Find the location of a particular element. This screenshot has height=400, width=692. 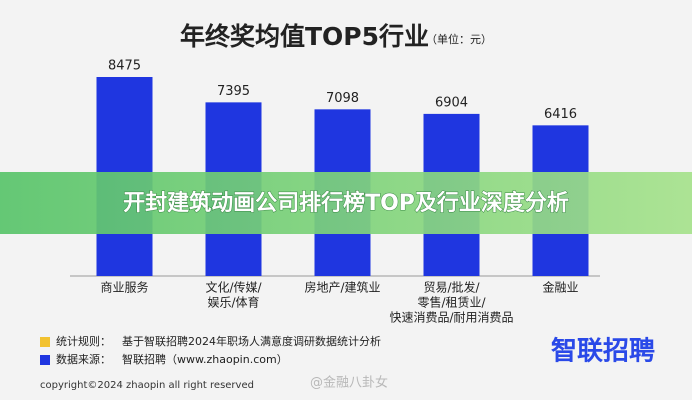

logo: 智联招聘 is located at coordinates (603, 352).